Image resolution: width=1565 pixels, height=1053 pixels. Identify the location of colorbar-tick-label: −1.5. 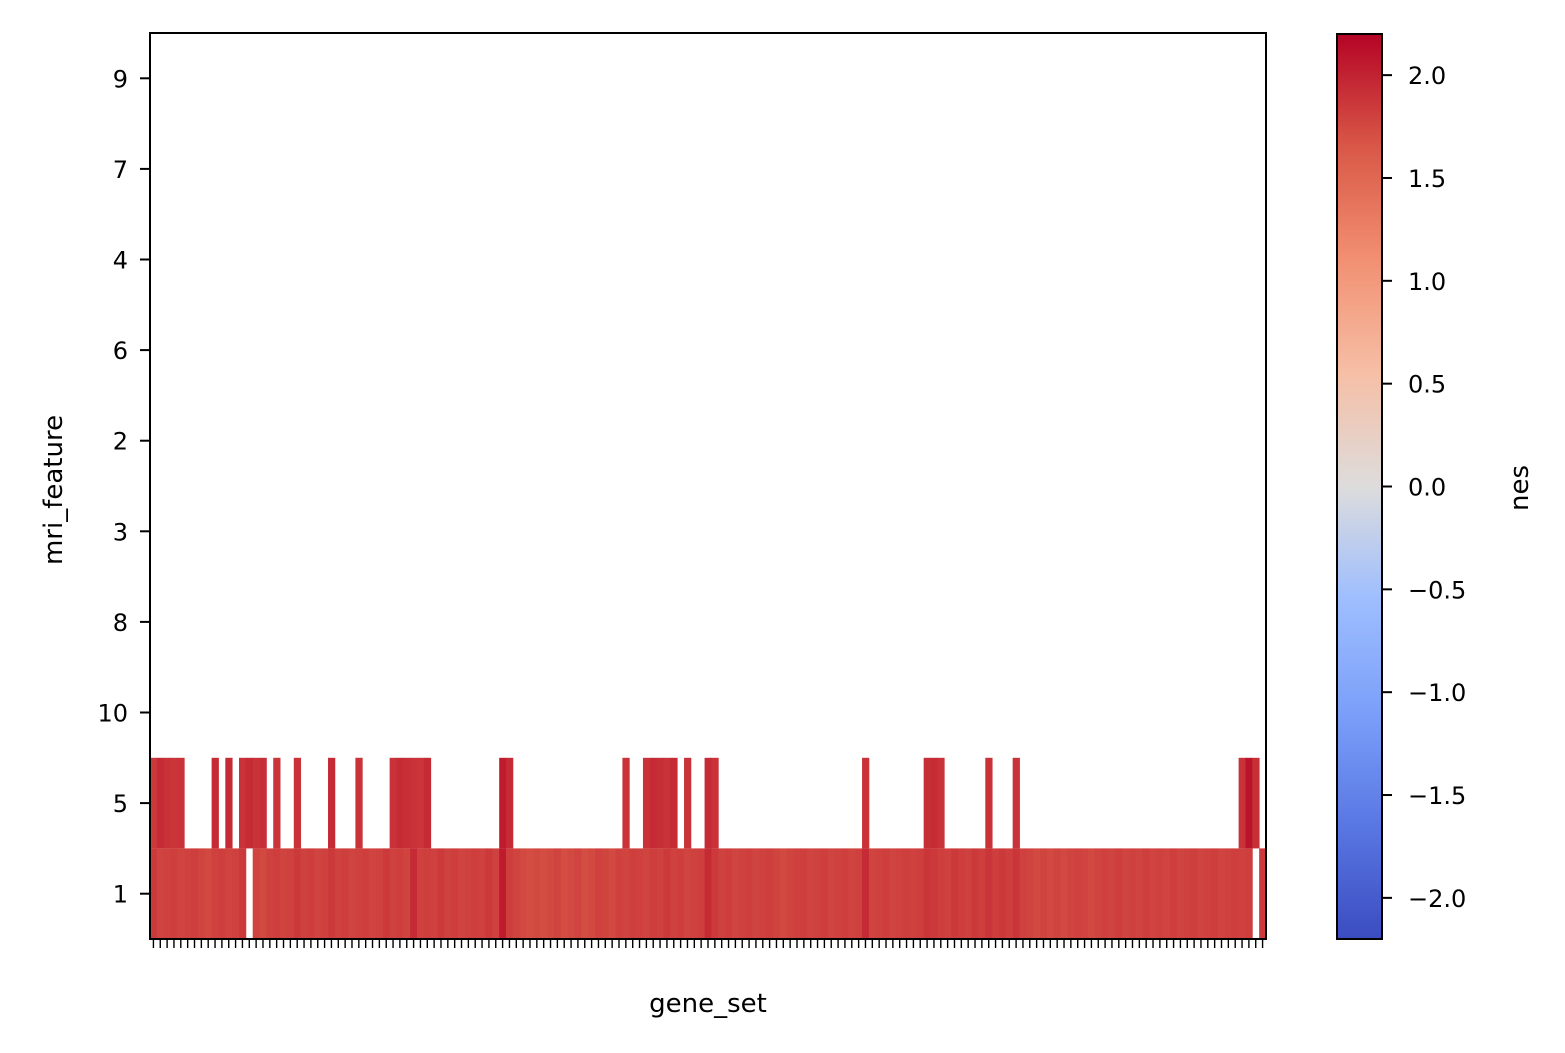
(1437, 796).